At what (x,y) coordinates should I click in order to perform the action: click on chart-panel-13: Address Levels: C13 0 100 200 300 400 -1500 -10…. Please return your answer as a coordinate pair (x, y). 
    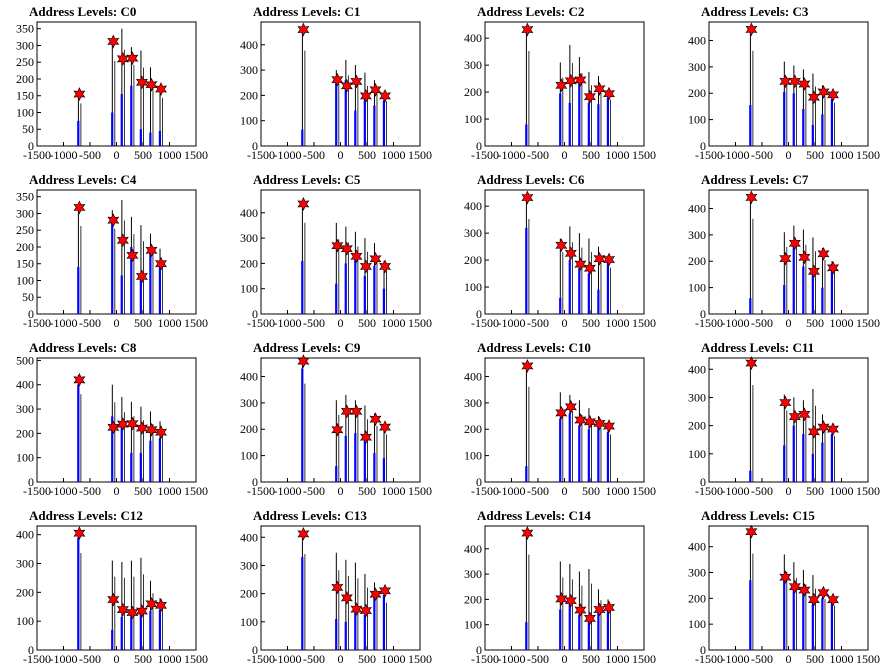
    Looking at the image, I should click on (336, 588).